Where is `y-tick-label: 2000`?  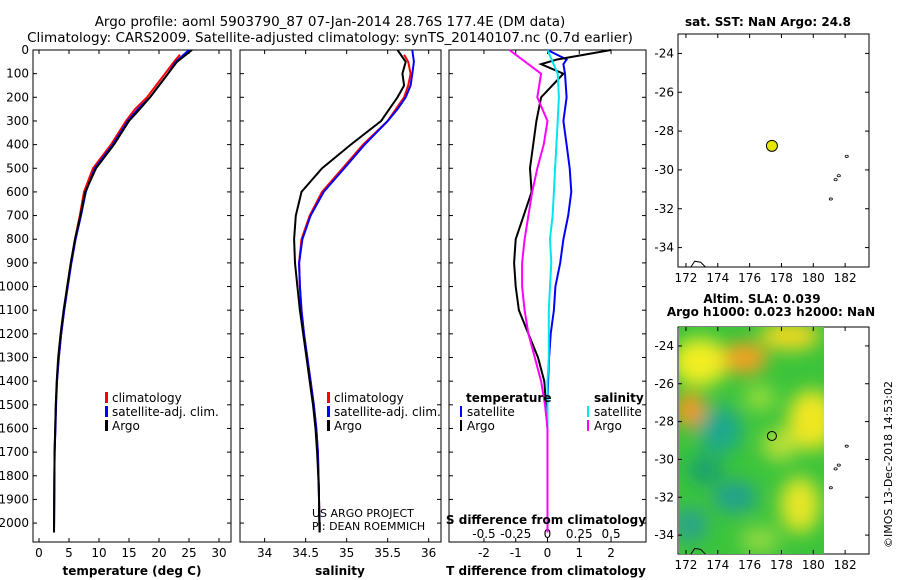 y-tick-label: 2000 is located at coordinates (14, 523).